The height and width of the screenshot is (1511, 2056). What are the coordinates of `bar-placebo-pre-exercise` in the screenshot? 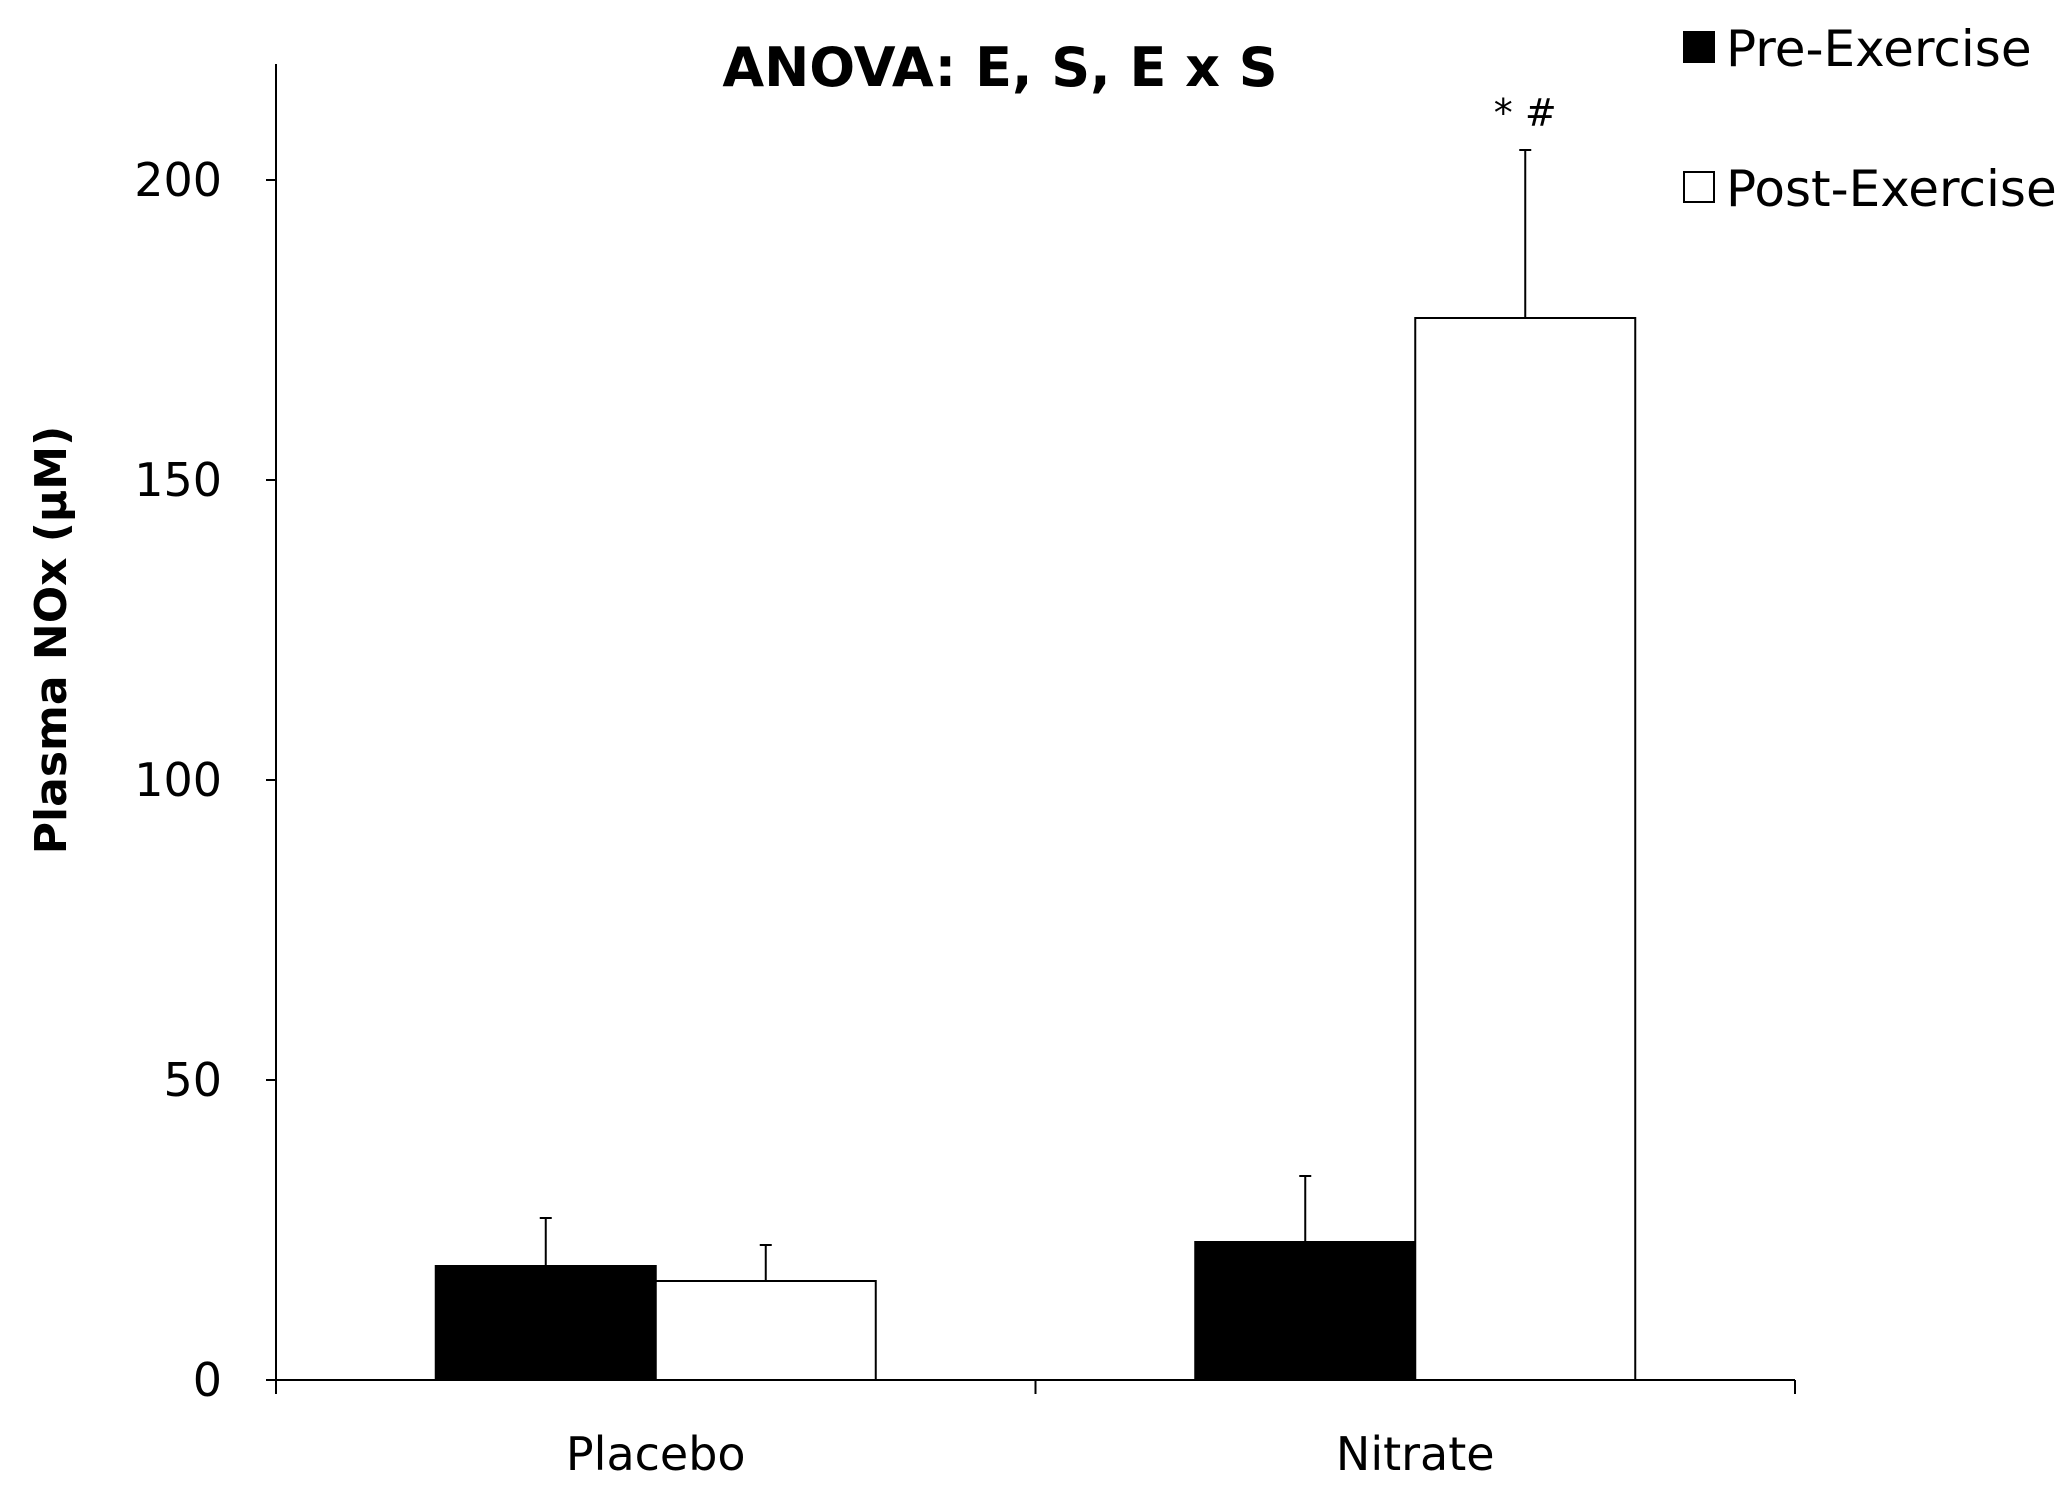 It's located at (545, 1323).